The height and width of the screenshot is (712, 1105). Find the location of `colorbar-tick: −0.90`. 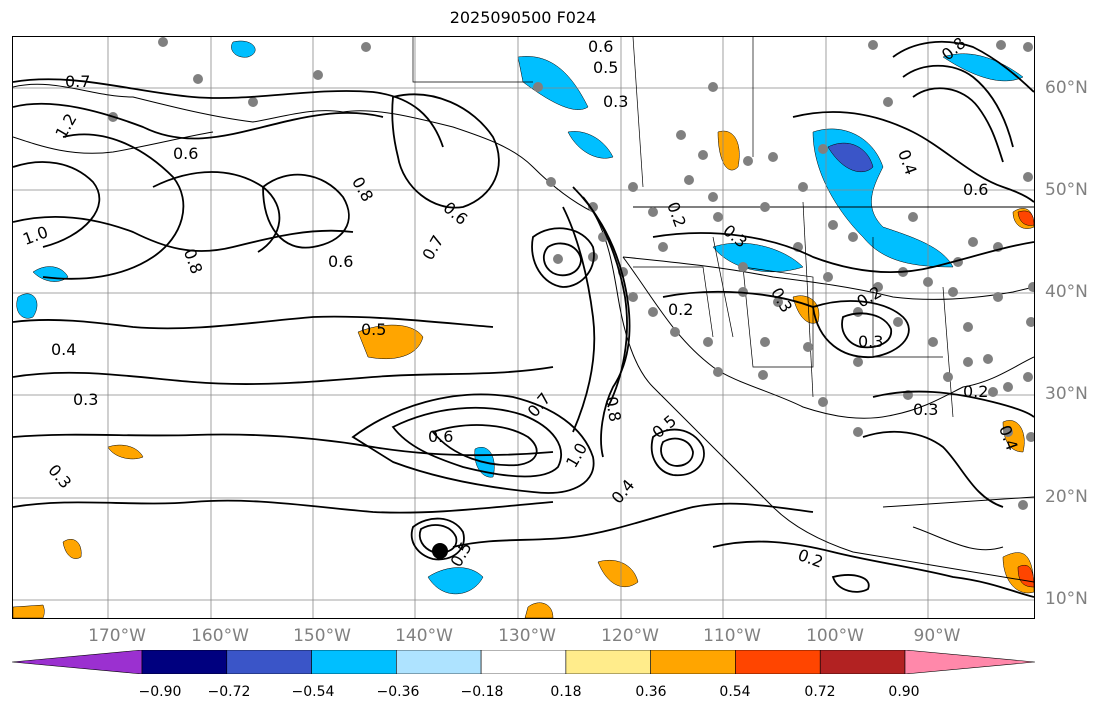

colorbar-tick: −0.90 is located at coordinates (160, 692).